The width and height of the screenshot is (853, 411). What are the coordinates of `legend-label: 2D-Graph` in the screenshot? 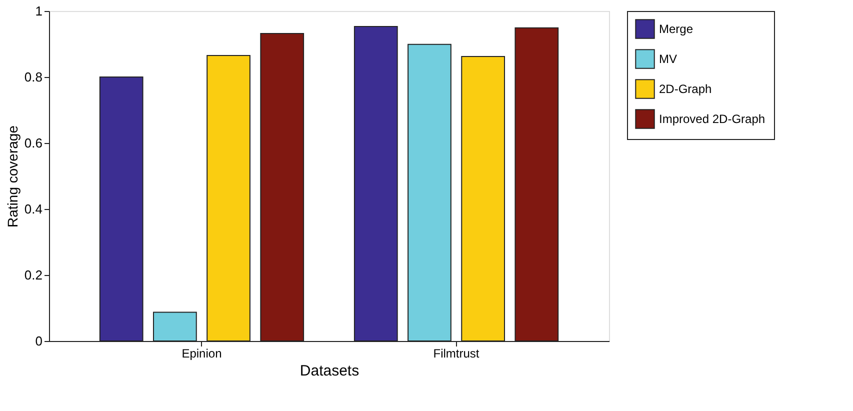 It's located at (685, 89).